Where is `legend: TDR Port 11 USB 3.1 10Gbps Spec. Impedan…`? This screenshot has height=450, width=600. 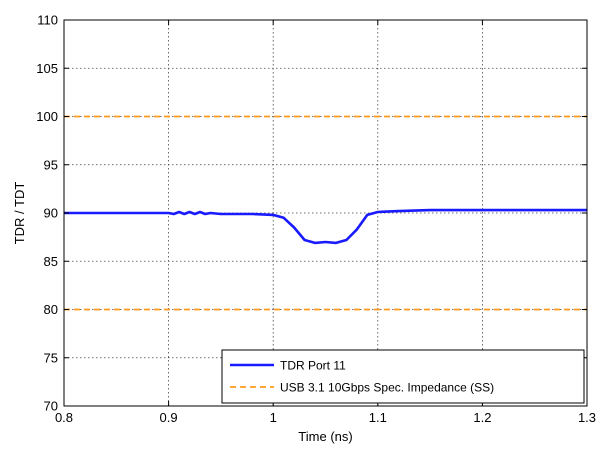
legend: TDR Port 11 USB 3.1 10Gbps Spec. Impedan… is located at coordinates (403, 376).